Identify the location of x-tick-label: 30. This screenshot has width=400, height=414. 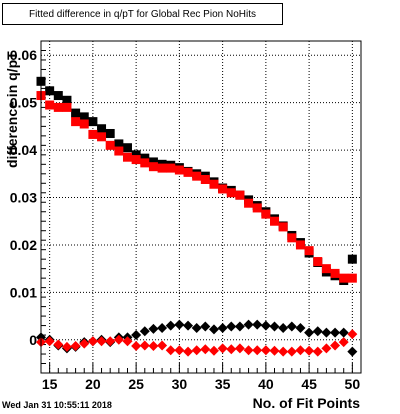
(180, 384).